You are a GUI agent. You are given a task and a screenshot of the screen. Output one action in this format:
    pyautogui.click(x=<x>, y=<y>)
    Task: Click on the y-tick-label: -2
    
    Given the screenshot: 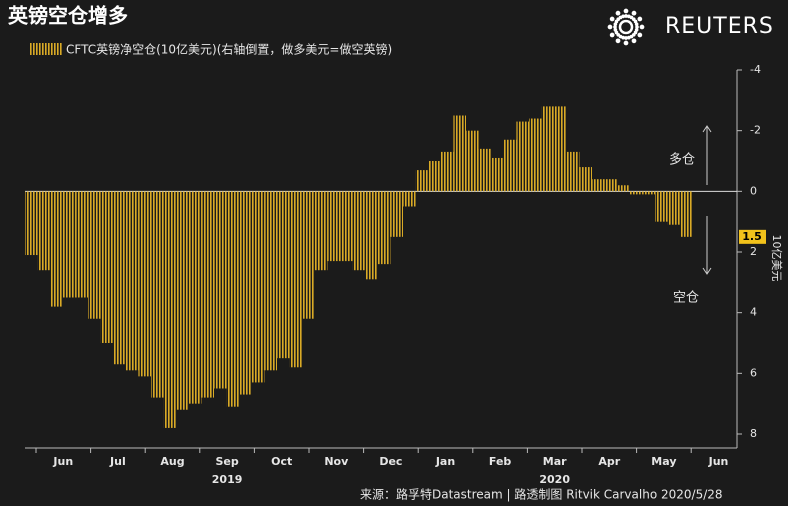 What is the action you would take?
    pyautogui.click(x=755, y=130)
    